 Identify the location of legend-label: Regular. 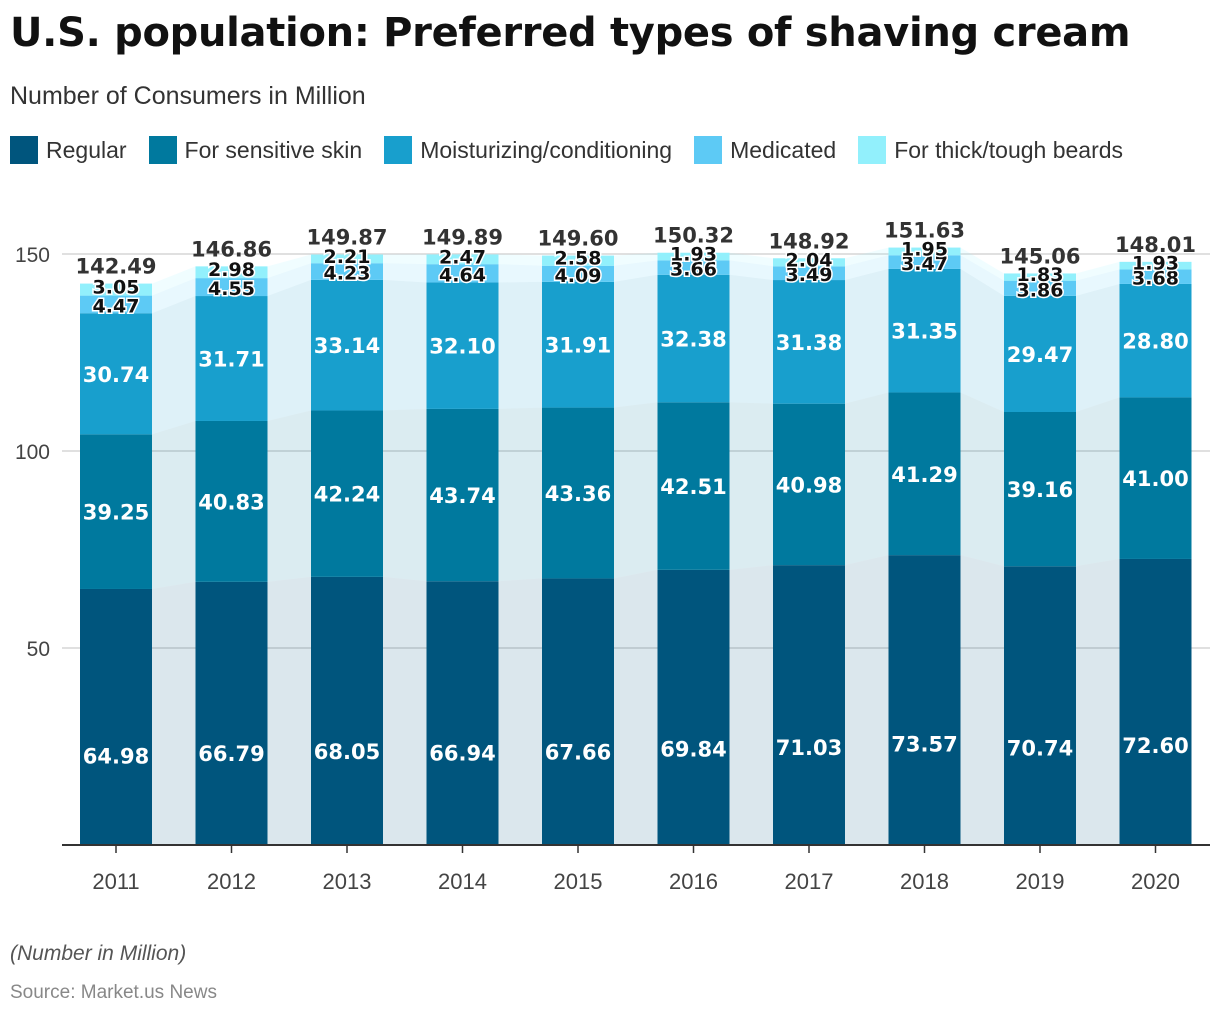
(86, 149).